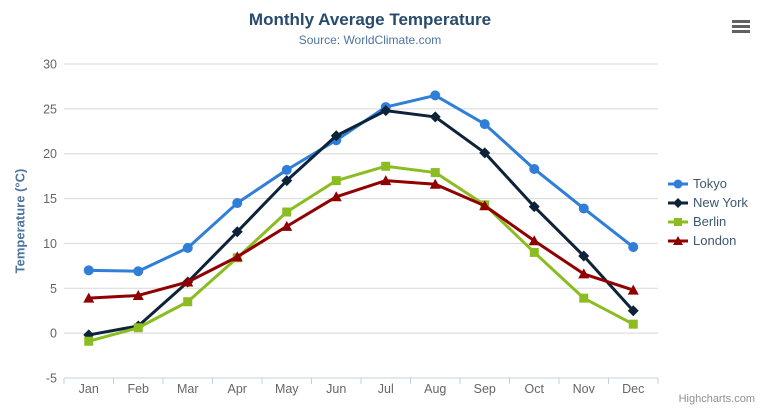 This screenshot has height=416, width=769. Describe the element at coordinates (53, 289) in the screenshot. I see `y-axis-label: 5` at that location.